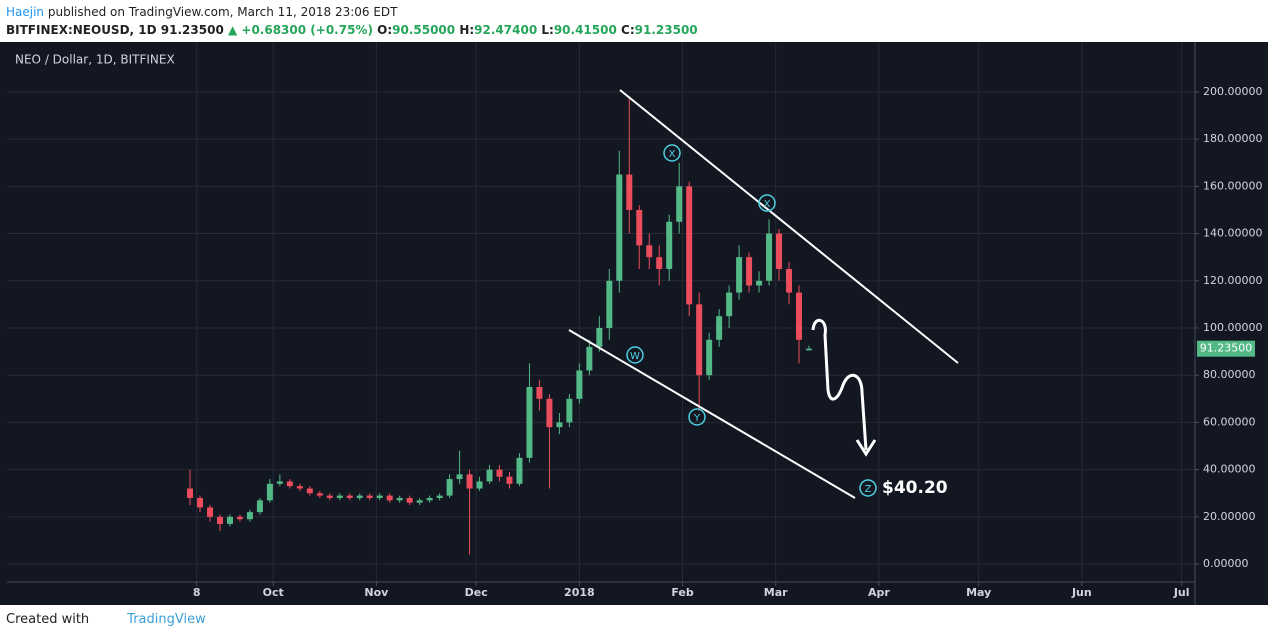 This screenshot has height=638, width=1268. I want to click on symbol: BITFINEX:NEOUSD, 1D, so click(81, 30).